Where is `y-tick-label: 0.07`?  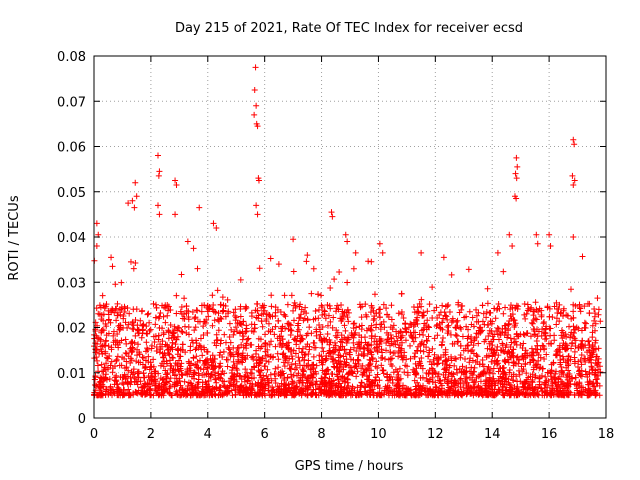
y-tick-label: 0.07 is located at coordinates (71, 102).